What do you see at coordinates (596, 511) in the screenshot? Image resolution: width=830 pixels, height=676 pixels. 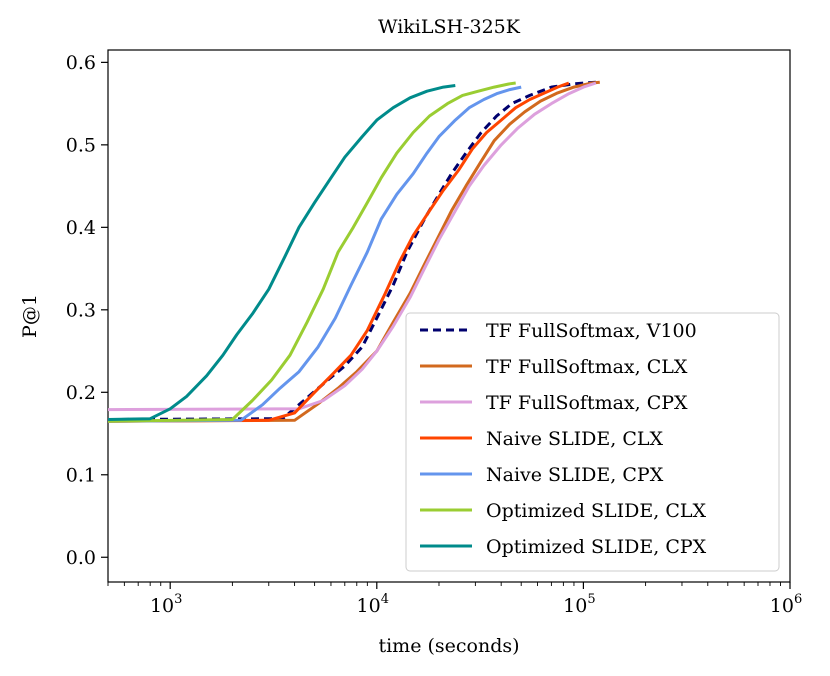 I see `legend-label: Optimized SLIDE, CLX` at bounding box center [596, 511].